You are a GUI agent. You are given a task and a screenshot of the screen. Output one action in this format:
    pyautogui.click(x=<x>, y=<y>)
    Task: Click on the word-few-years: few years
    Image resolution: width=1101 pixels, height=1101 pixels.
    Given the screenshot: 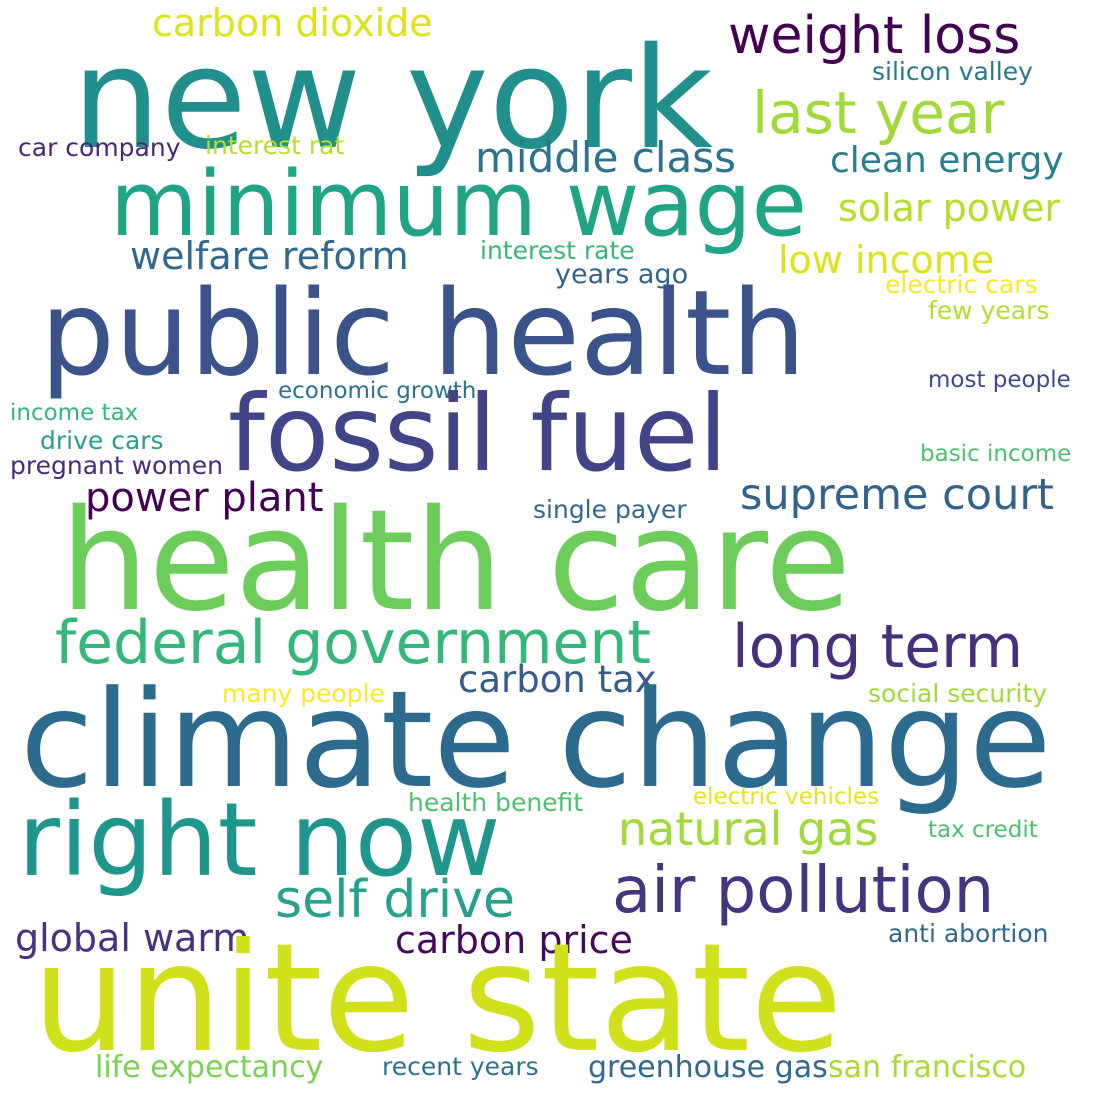 What is the action you would take?
    pyautogui.click(x=989, y=310)
    